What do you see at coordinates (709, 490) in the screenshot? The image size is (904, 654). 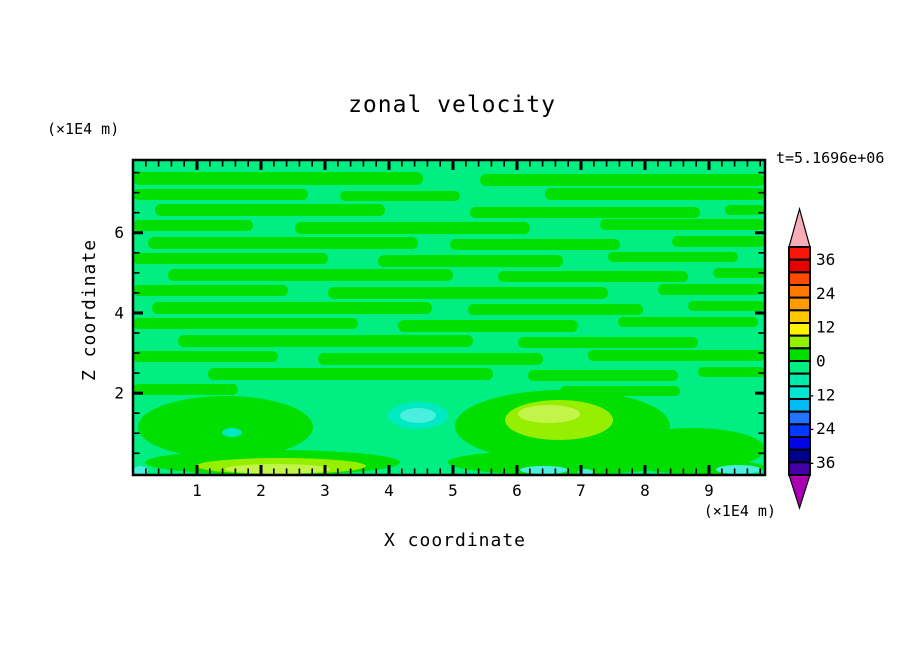 I see `x-tick-label: 9` at bounding box center [709, 490].